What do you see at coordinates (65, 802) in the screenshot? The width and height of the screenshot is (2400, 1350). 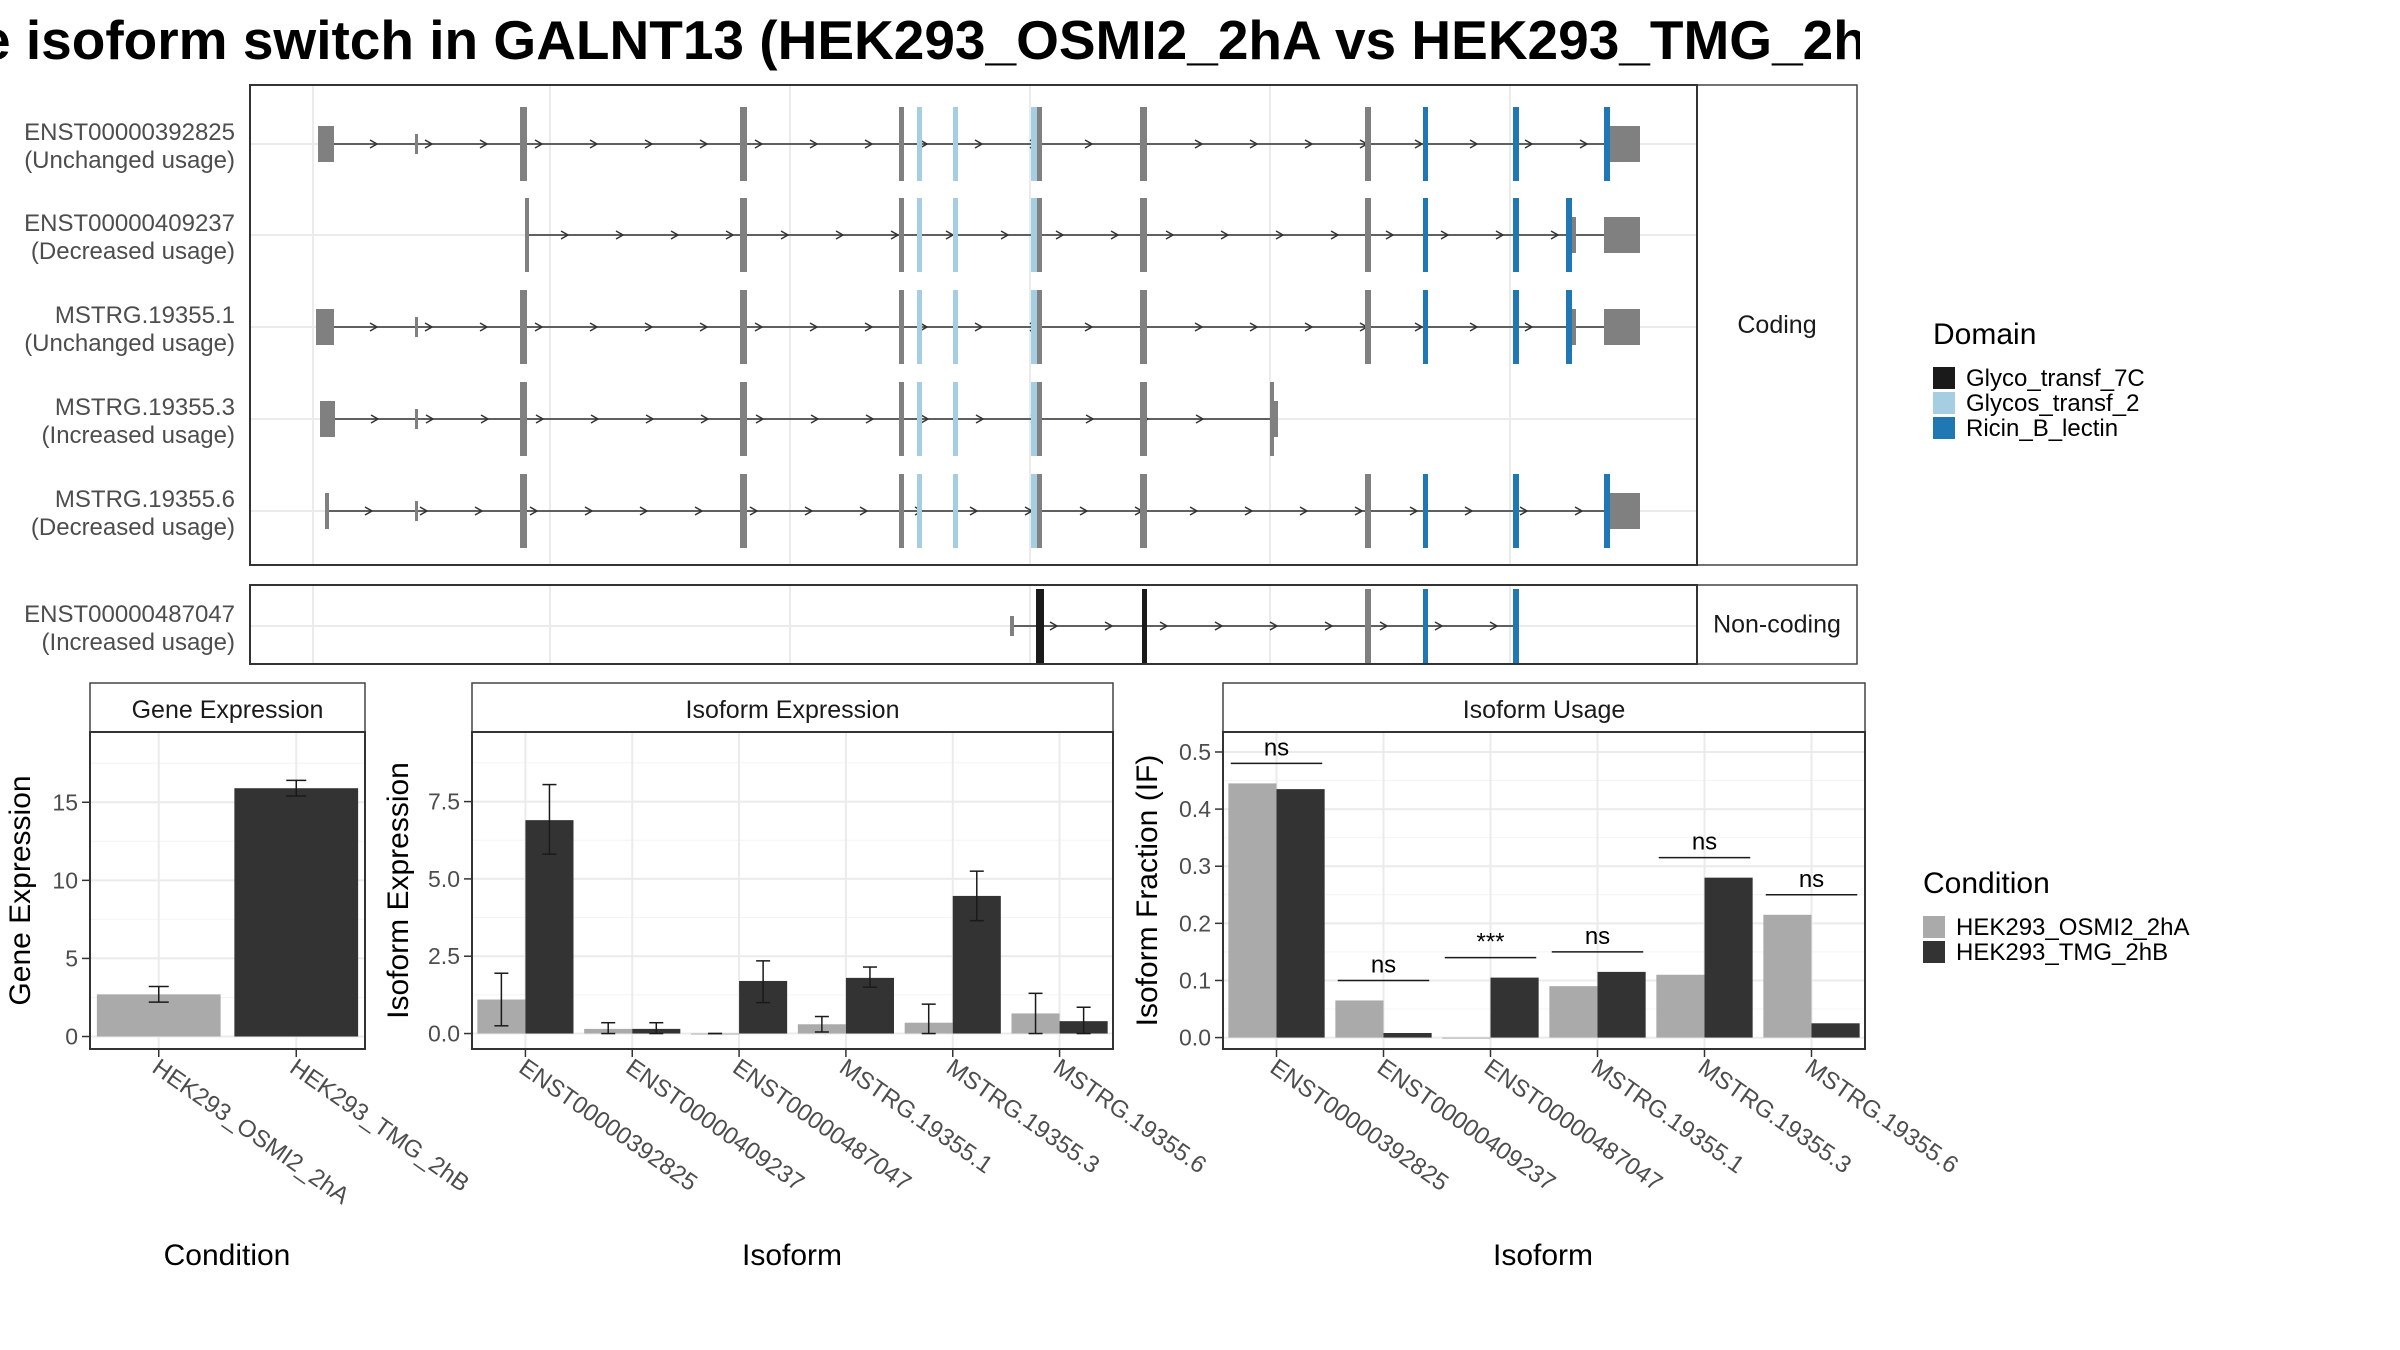 I see `y-tick-label: 15` at bounding box center [65, 802].